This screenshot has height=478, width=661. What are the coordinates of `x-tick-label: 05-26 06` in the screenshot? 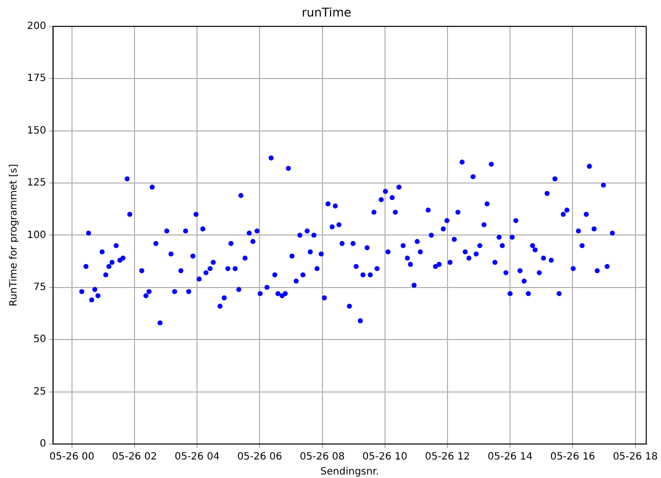 It's located at (259, 457).